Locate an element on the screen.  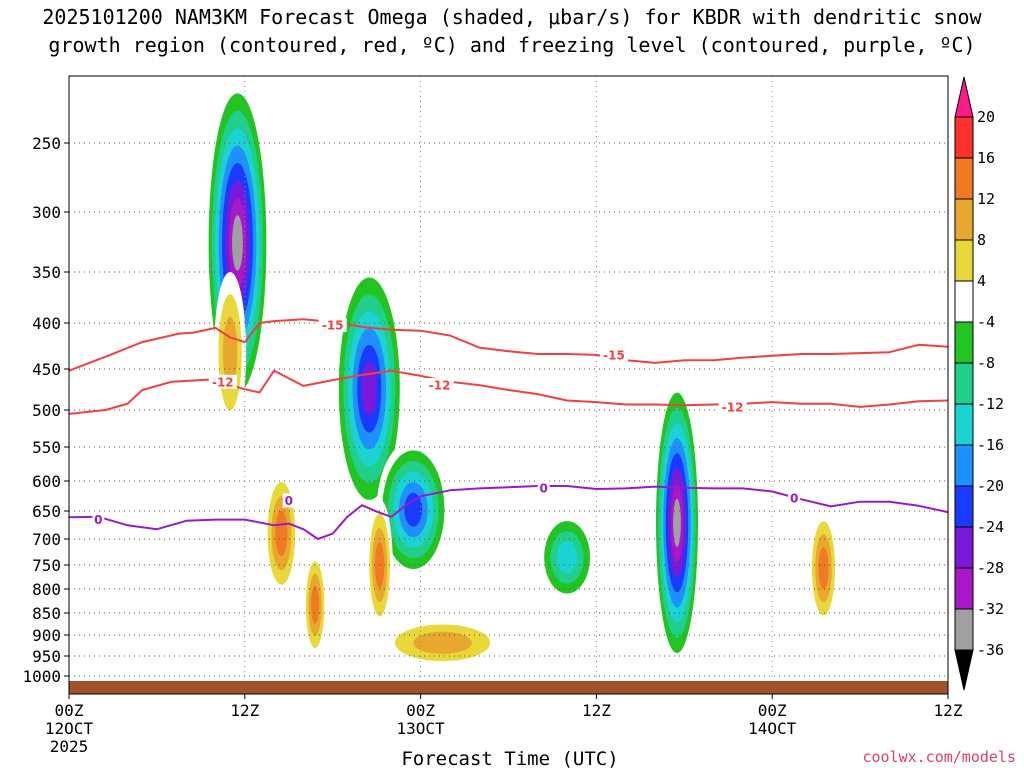
x-tick-label-12: 12Z is located at coordinates (244, 710).